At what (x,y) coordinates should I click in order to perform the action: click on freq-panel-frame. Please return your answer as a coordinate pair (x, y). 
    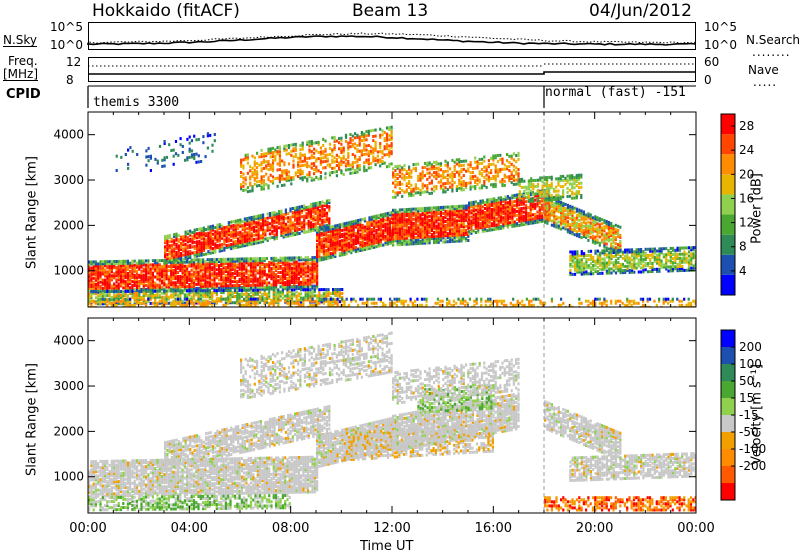
    Looking at the image, I should click on (392, 69).